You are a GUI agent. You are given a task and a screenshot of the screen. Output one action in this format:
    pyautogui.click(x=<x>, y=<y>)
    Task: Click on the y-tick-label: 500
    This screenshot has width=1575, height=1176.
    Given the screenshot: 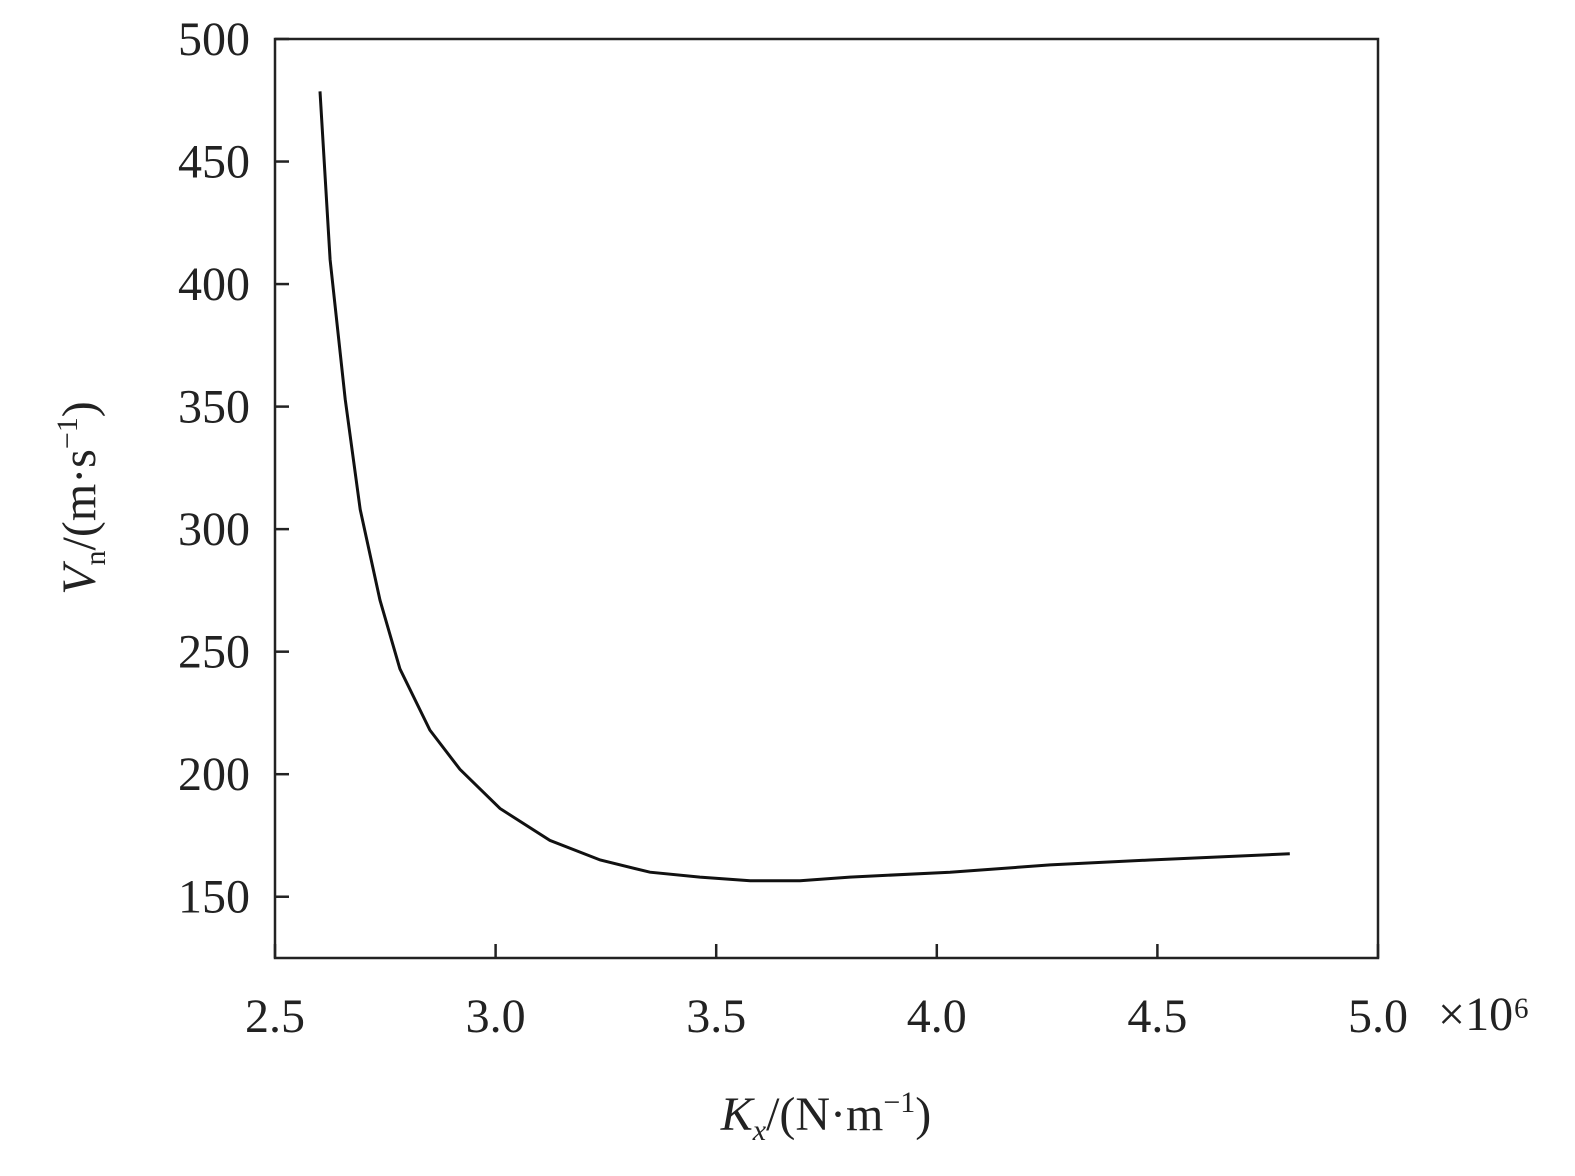 What is the action you would take?
    pyautogui.click(x=214, y=39)
    